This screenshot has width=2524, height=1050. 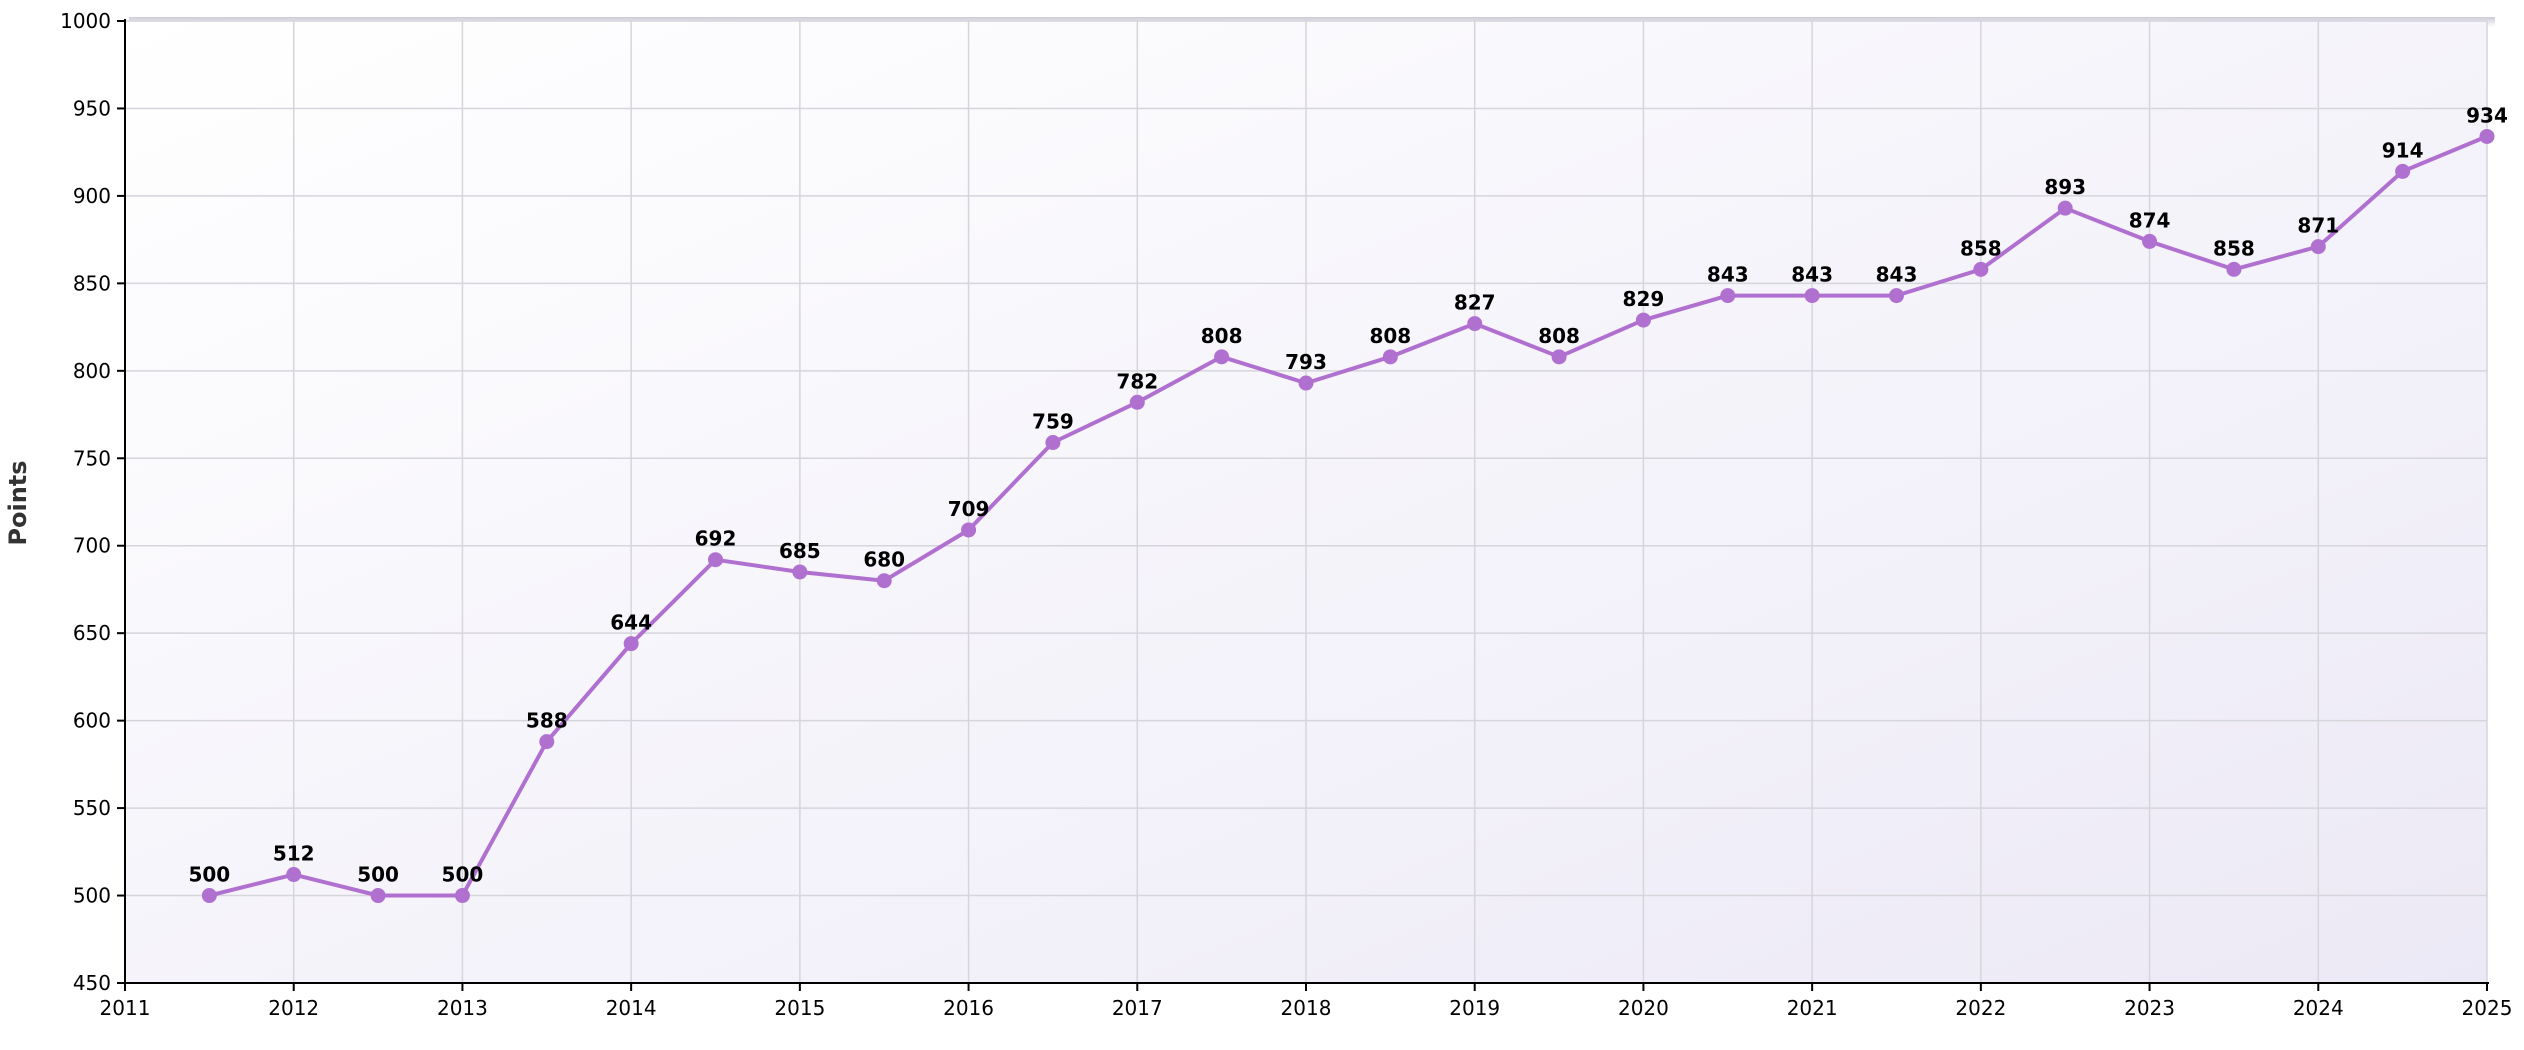 I want to click on data-label: 709, so click(x=969, y=509).